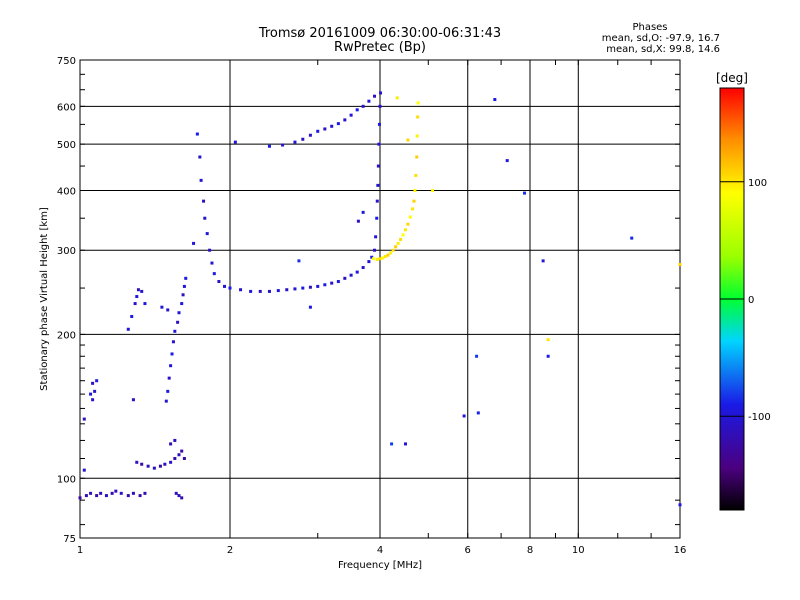  What do you see at coordinates (66, 145) in the screenshot?
I see `y-tick-label: 500` at bounding box center [66, 145].